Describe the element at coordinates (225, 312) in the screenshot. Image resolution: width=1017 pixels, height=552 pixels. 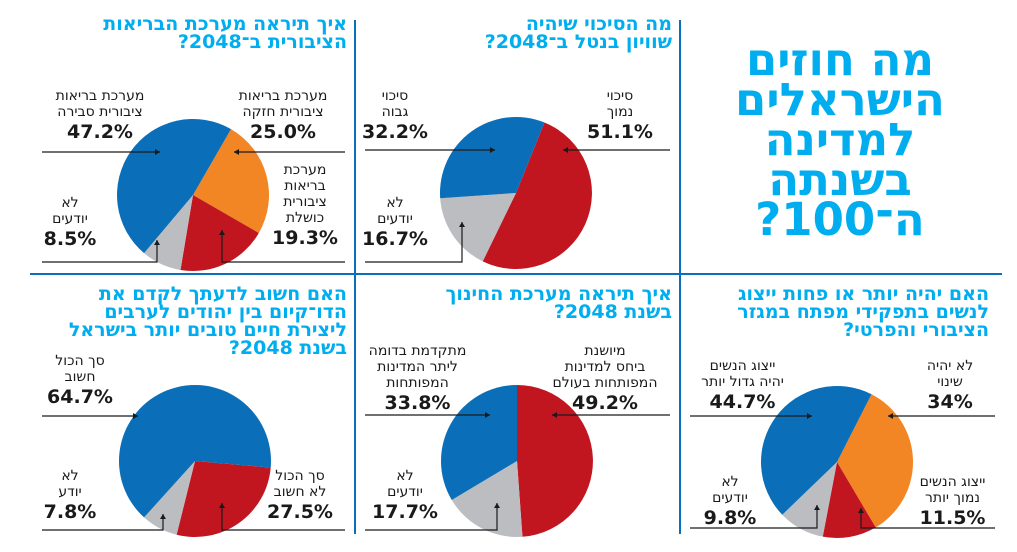
I see `title-line: הדו־קיום בין יהודים לערבים` at that location.